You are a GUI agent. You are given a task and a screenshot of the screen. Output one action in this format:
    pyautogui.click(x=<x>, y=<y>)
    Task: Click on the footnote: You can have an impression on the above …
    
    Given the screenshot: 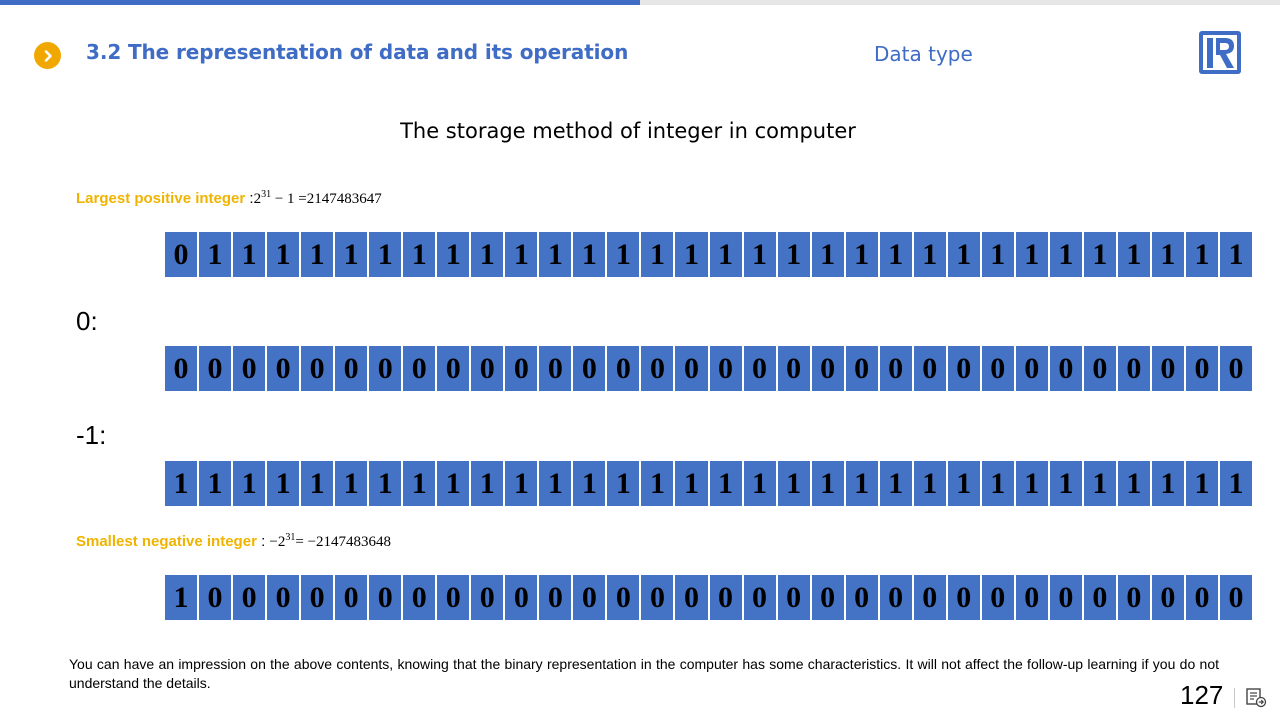 What is the action you would take?
    pyautogui.click(x=644, y=673)
    